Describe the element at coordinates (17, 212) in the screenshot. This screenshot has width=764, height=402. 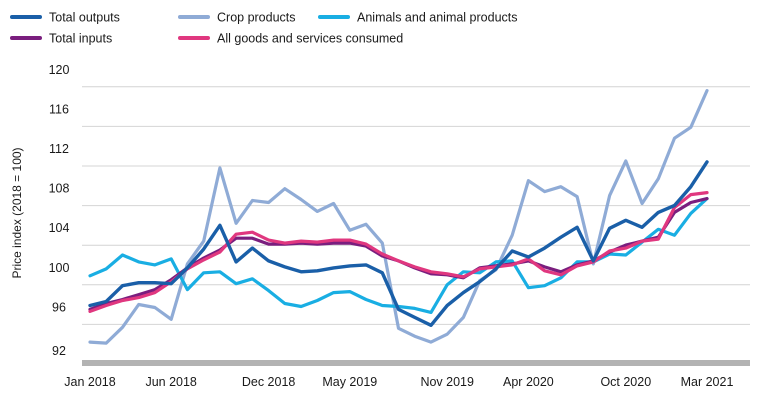
I see `y-axis-title: Price index (2018 = 100)` at that location.